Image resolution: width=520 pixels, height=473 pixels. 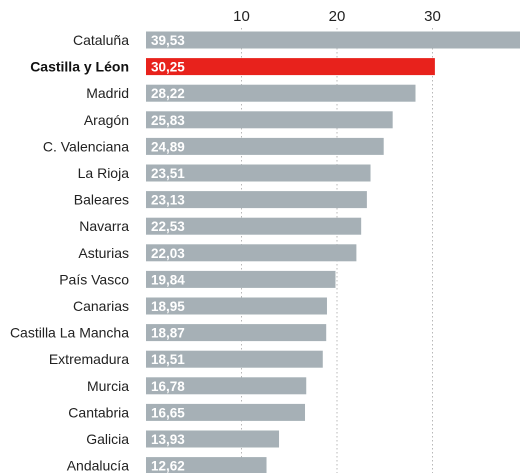 I want to click on x-tick-label: 30, so click(x=432, y=16).